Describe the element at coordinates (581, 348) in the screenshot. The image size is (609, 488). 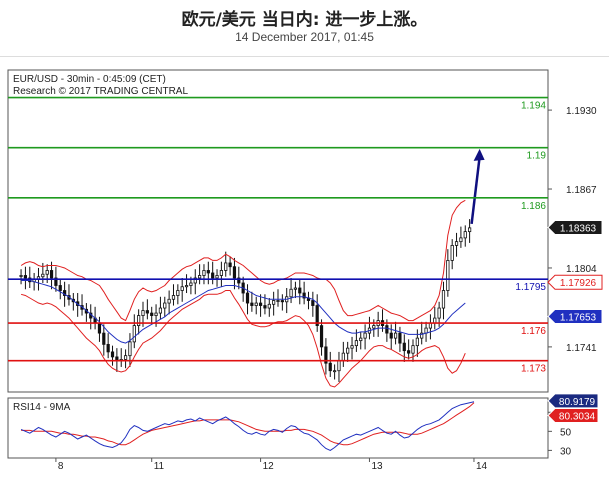
I see `price-tick-label: 1.1741` at that location.